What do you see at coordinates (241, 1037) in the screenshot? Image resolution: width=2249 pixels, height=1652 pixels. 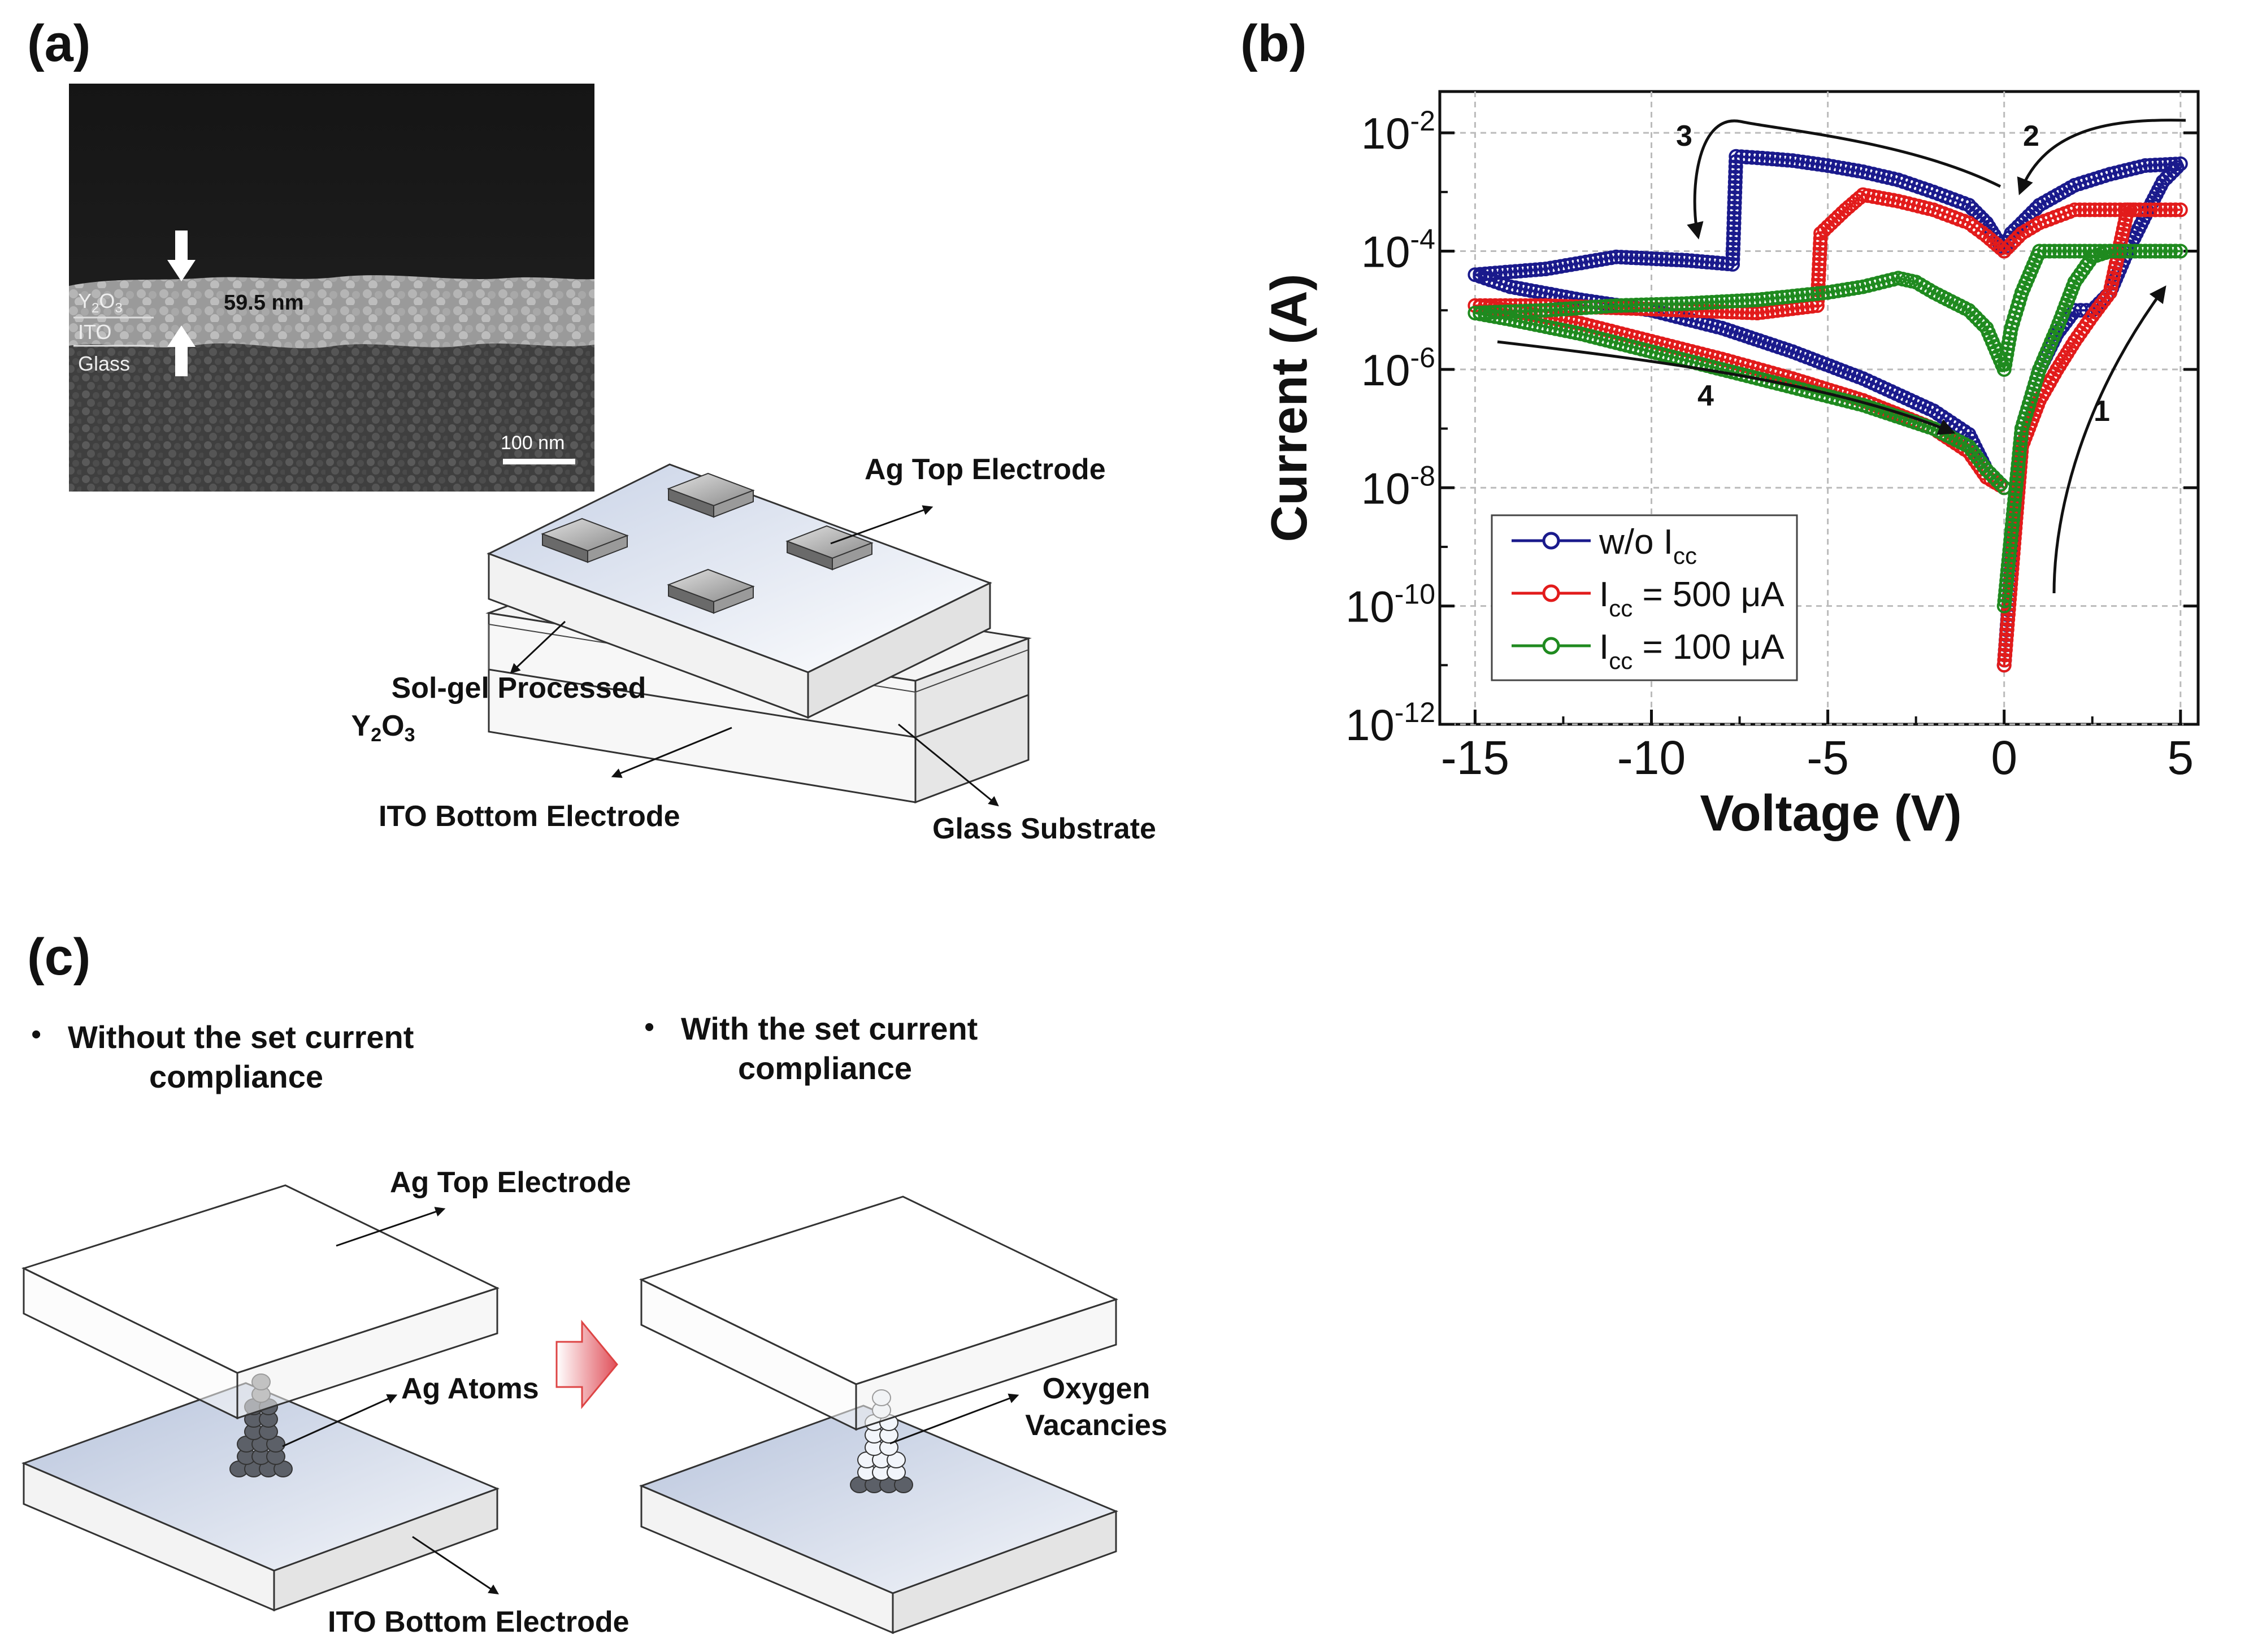 I see `left-title-line1: Without the set current` at bounding box center [241, 1037].